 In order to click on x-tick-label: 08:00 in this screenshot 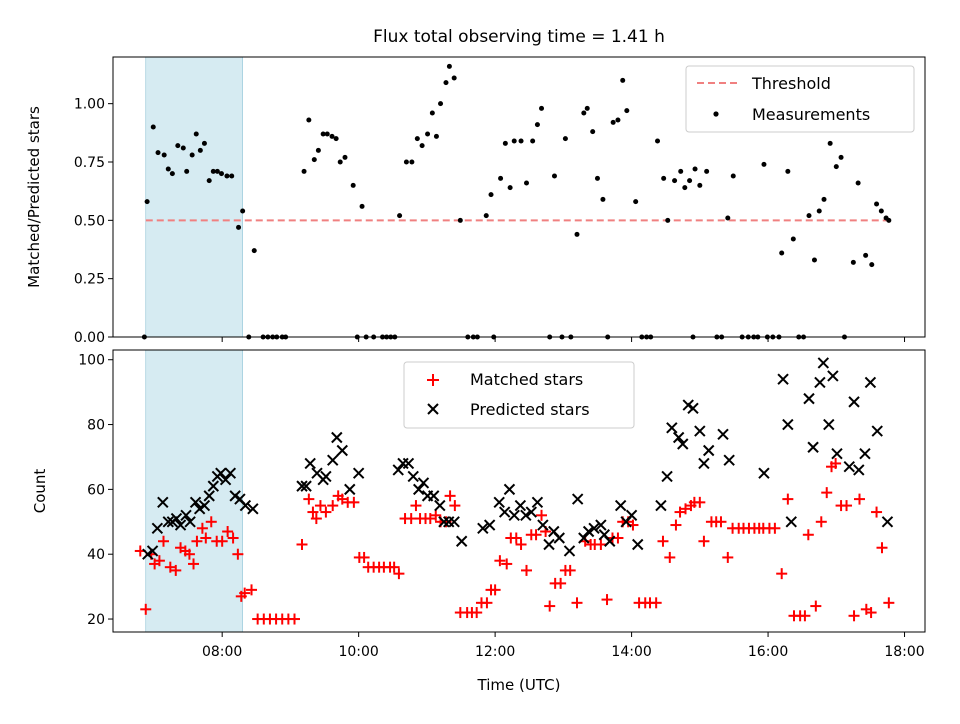, I will do `click(222, 652)`.